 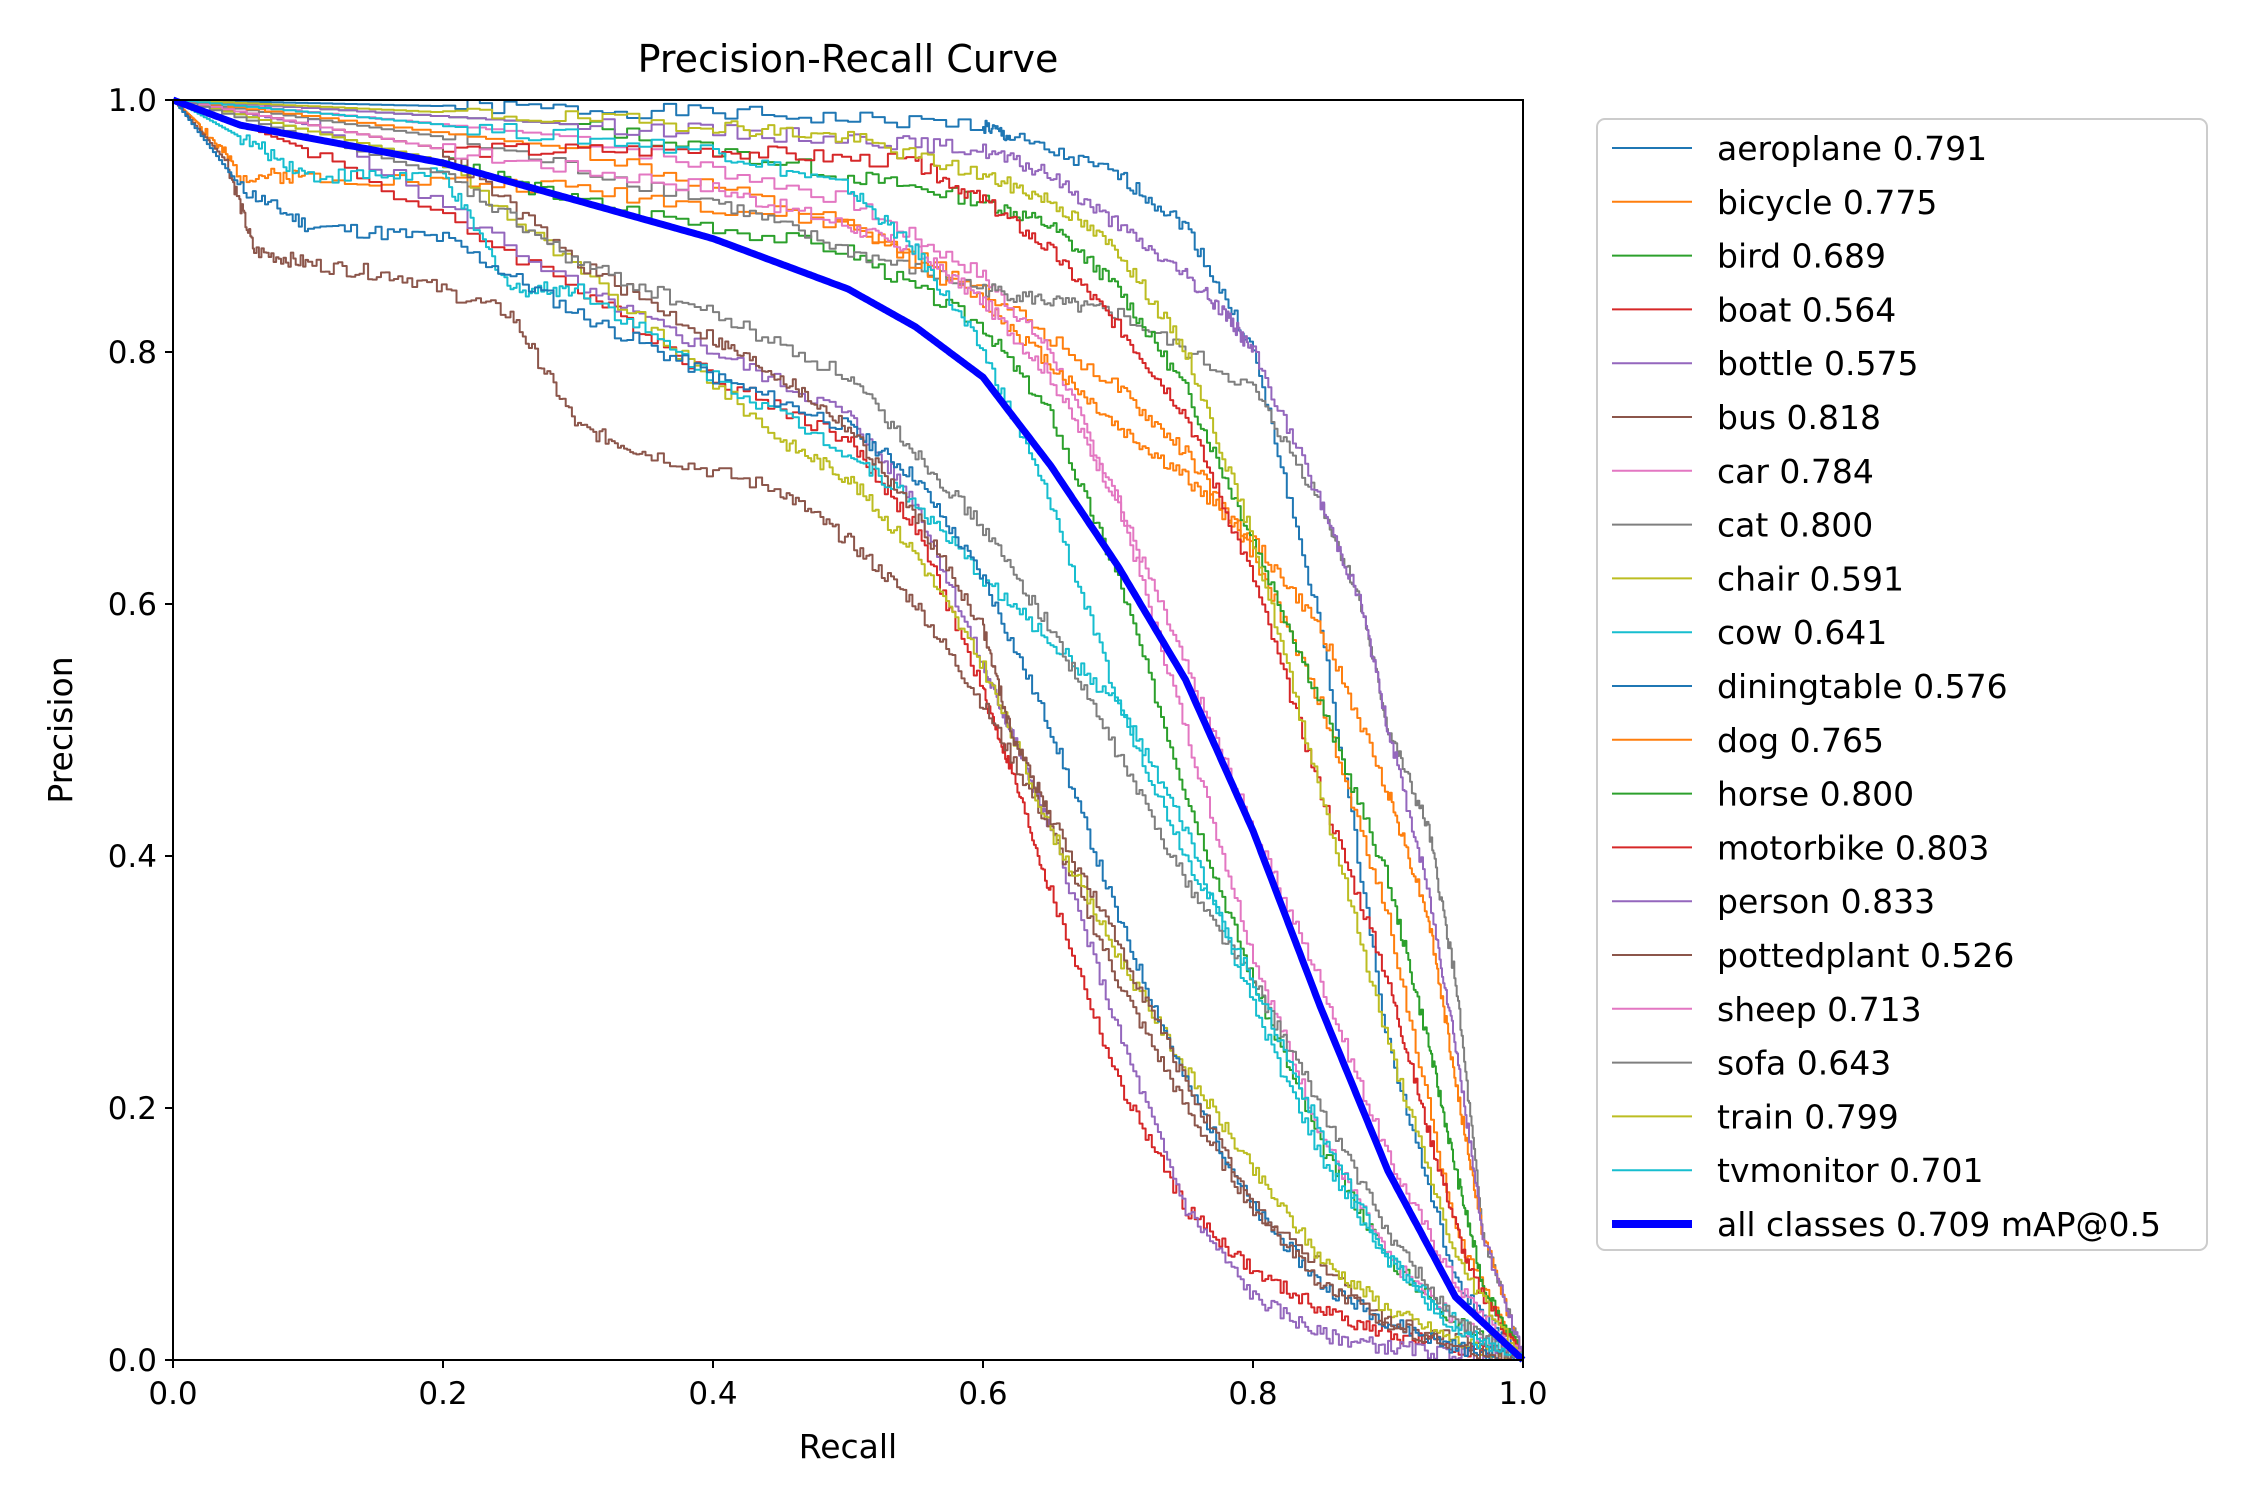 What do you see at coordinates (848, 59) in the screenshot?
I see `chart-title: Precision-Recall Curve` at bounding box center [848, 59].